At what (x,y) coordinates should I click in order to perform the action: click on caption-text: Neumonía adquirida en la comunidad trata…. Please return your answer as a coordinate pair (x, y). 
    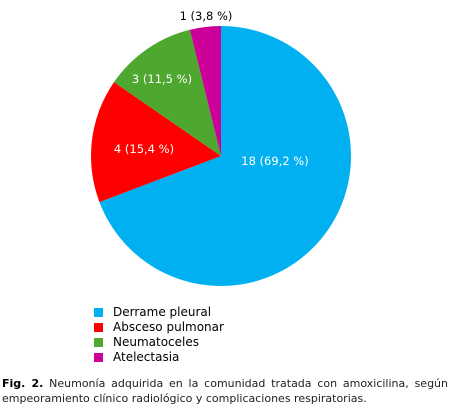
    Looking at the image, I should click on (225, 391).